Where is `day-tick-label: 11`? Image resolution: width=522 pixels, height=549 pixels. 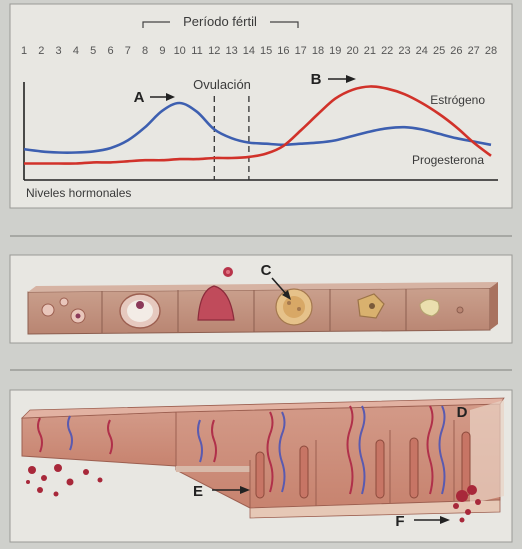
day-tick-label: 11 is located at coordinates (196, 51).